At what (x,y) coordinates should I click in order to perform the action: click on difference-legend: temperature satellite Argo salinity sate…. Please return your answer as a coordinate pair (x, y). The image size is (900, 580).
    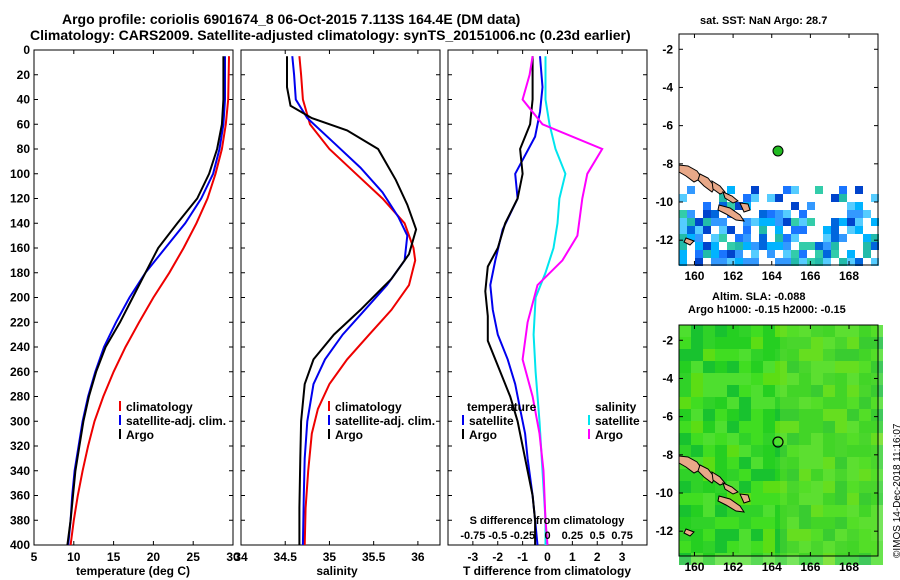
    Looking at the image, I should click on (551, 421).